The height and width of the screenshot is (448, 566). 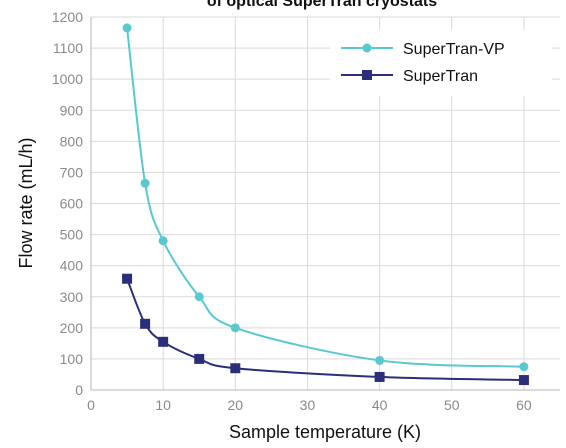 What do you see at coordinates (67, 79) in the screenshot?
I see `y-tick-label-1000: 1000` at bounding box center [67, 79].